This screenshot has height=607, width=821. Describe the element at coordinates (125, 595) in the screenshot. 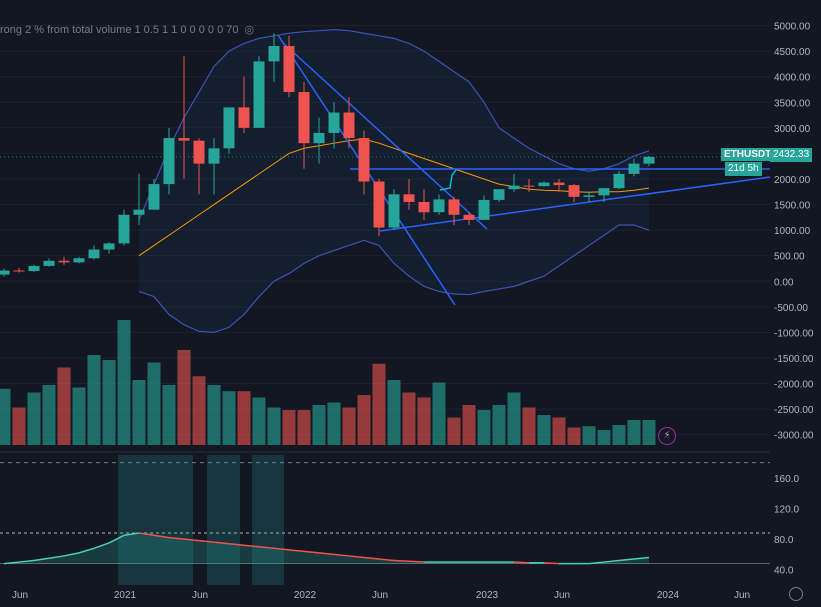

I see `time-axis-label: 2021` at that location.